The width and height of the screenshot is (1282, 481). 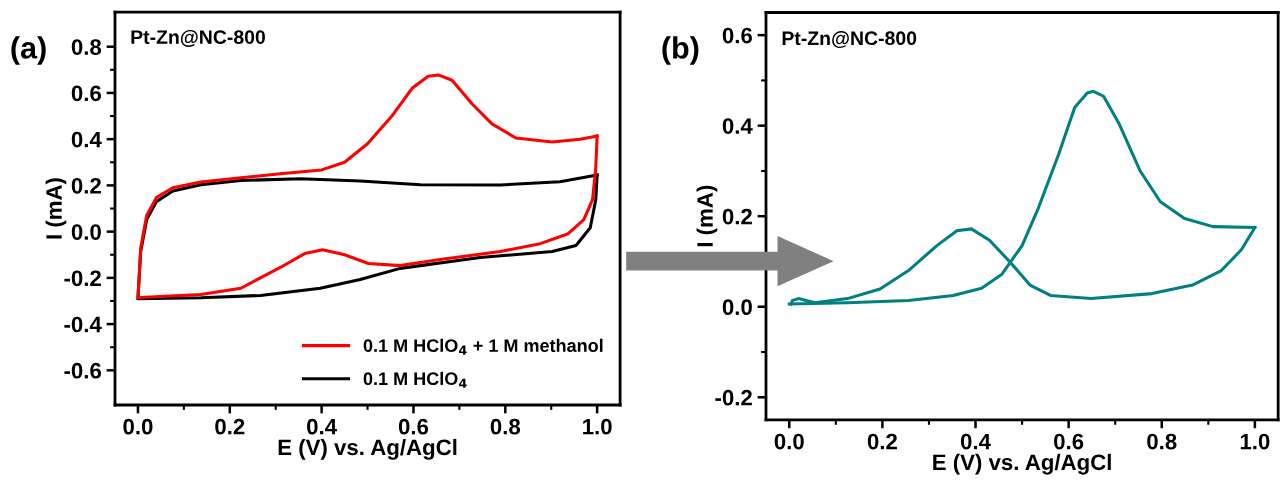 What do you see at coordinates (82, 370) in the screenshot?
I see `y-tick-label: -0.6` at bounding box center [82, 370].